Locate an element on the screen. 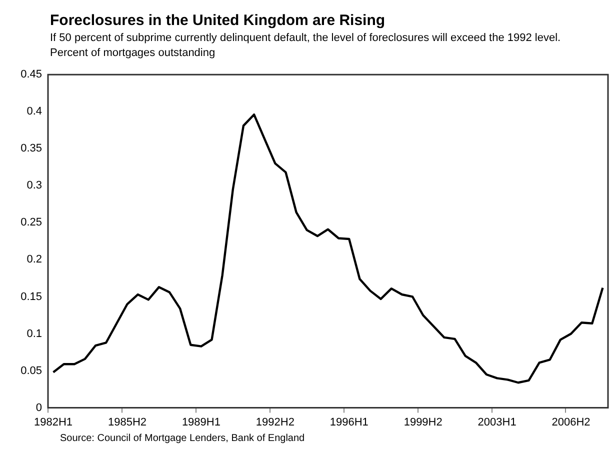 The height and width of the screenshot is (450, 614). x-tick-label: 1989H1 is located at coordinates (201, 422).